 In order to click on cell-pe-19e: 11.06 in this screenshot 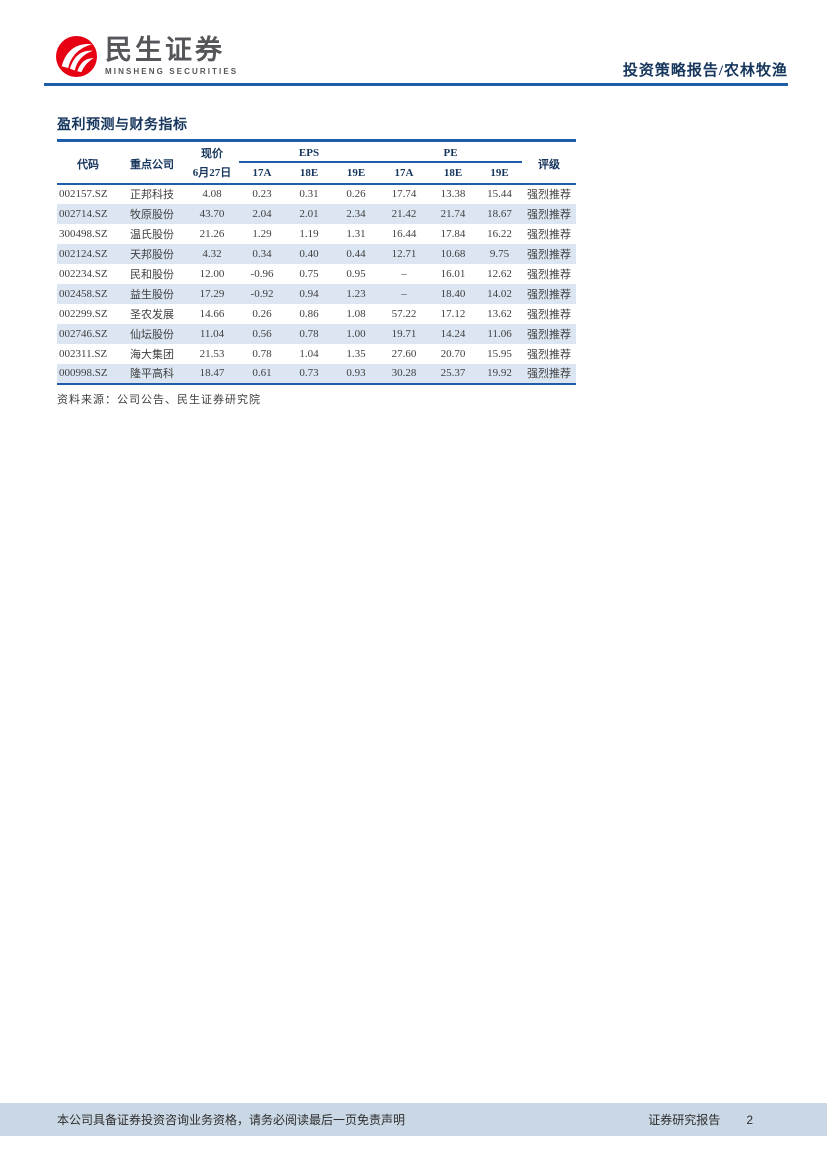, I will do `click(499, 333)`.